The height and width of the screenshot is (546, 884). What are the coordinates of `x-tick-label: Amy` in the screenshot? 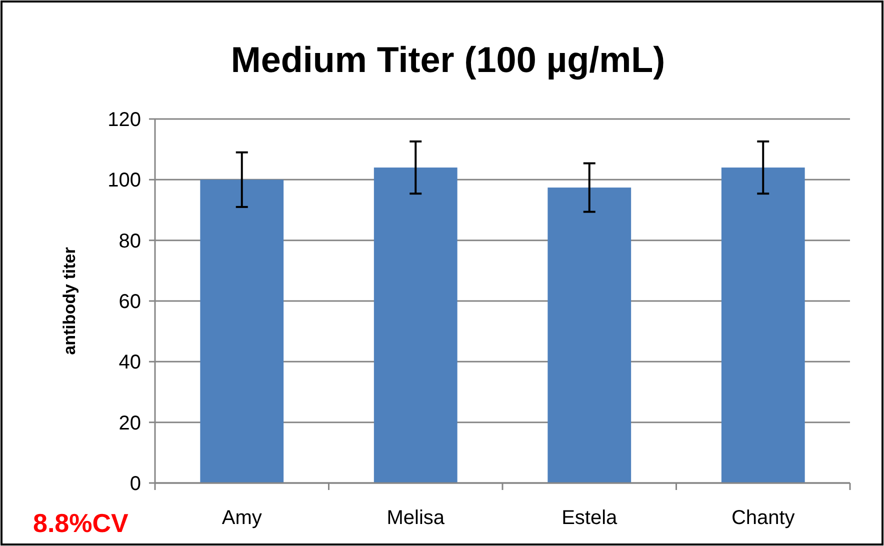 It's located at (242, 518).